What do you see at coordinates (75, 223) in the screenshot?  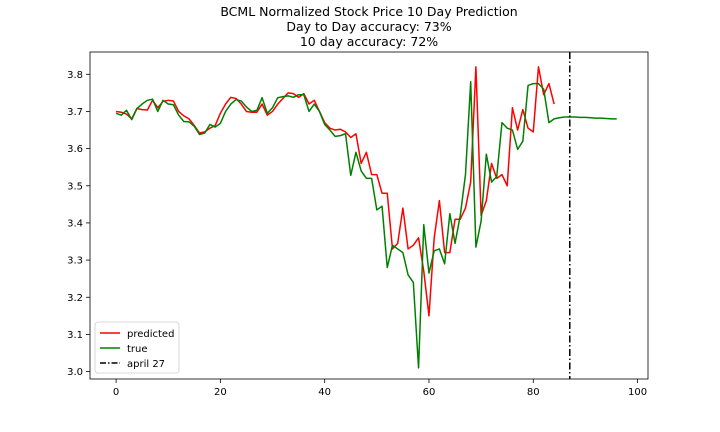 I see `y-tick-label: 3.4` at bounding box center [75, 223].